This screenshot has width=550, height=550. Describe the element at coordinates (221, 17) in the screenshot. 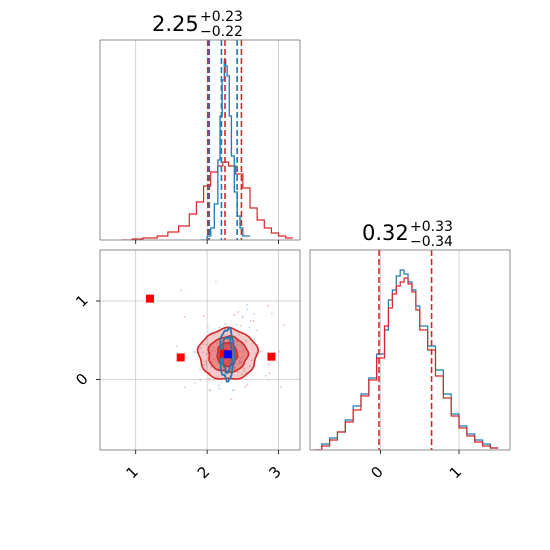

I see `title-top-plus: +0.23` at that location.